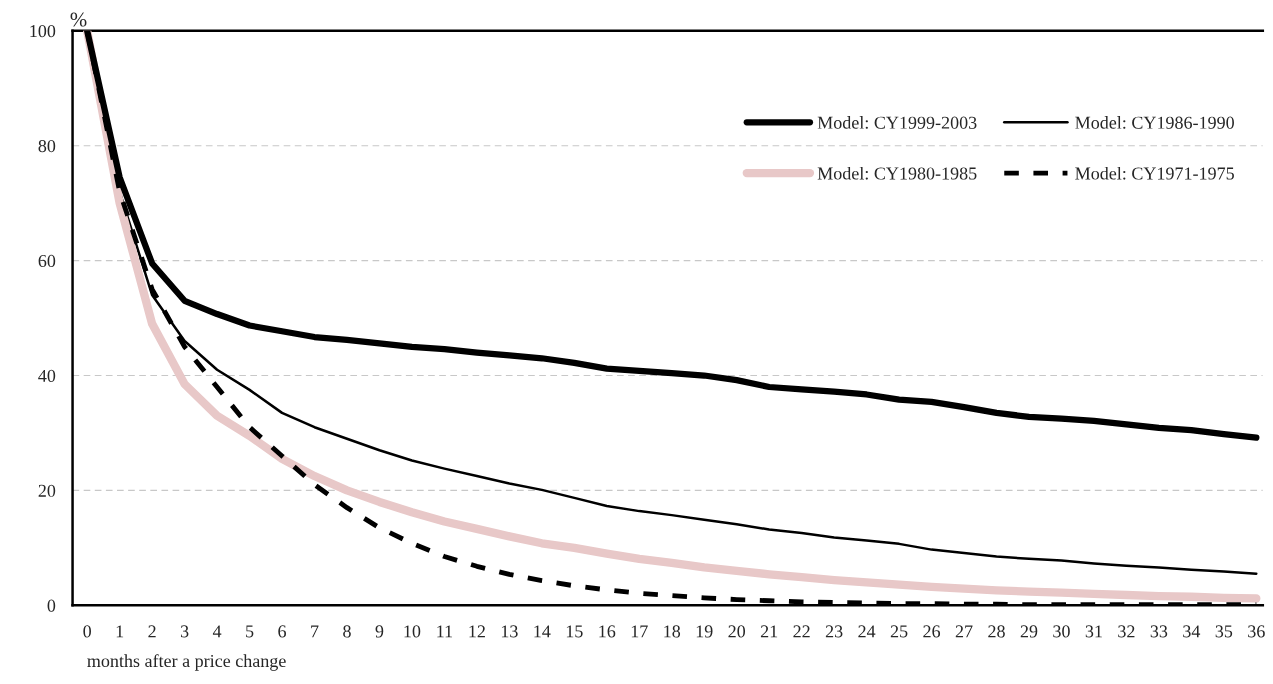  What do you see at coordinates (1029, 631) in the screenshot?
I see `x-tick-label: 29` at bounding box center [1029, 631].